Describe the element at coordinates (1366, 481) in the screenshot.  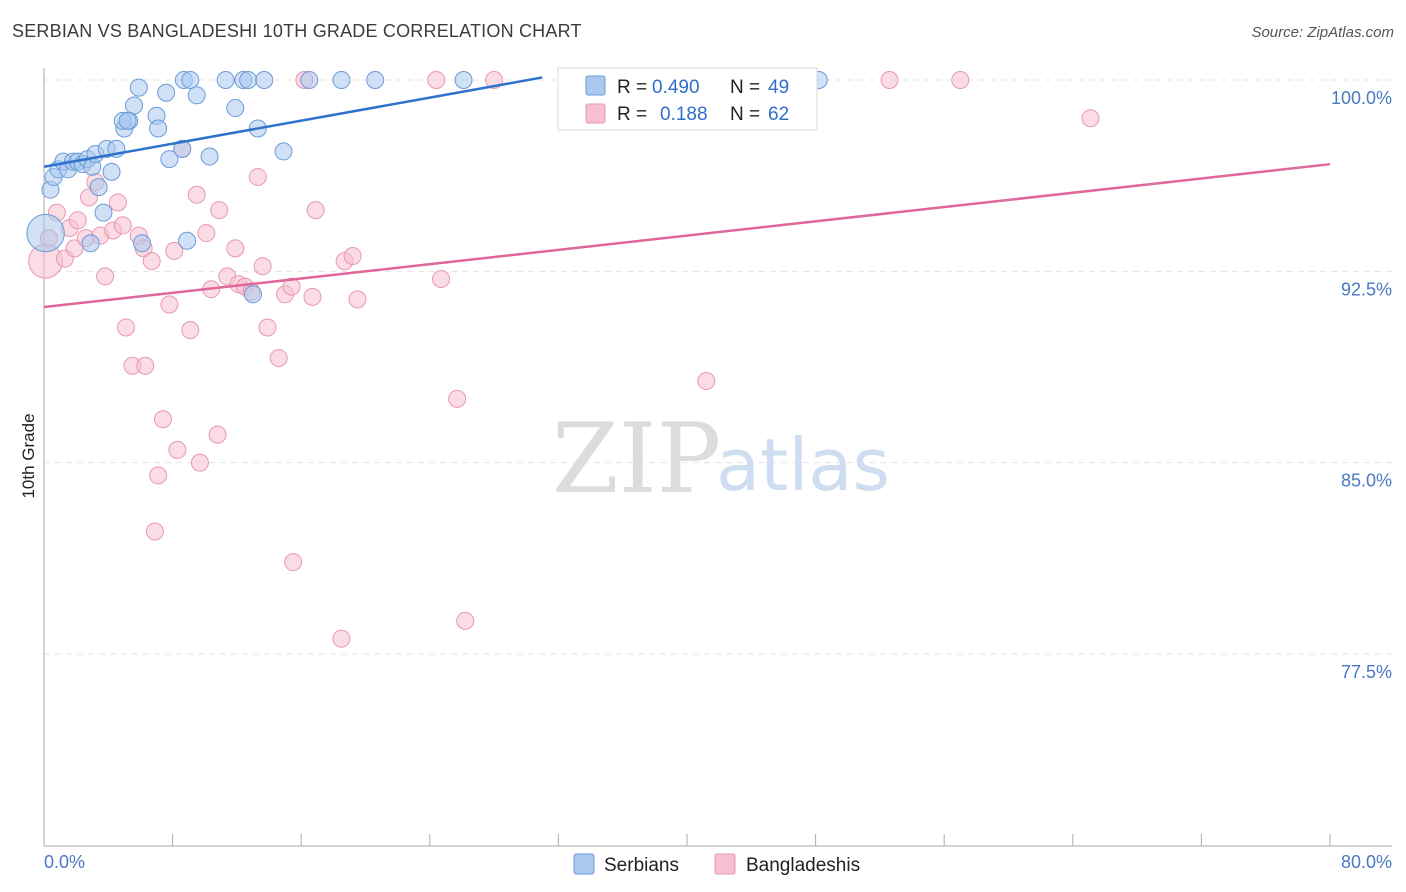
I see `y-tick-label-2: 85.0%` at that location.